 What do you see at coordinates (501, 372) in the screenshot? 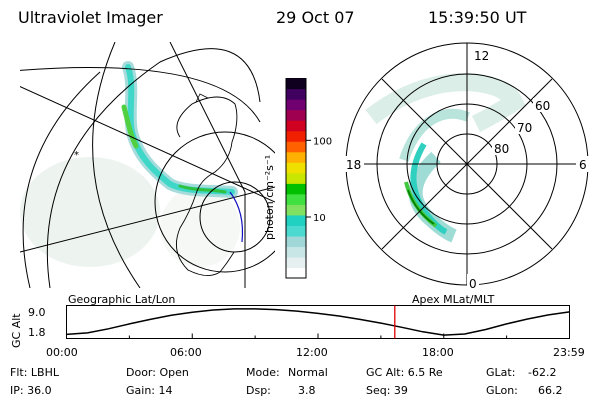
I see `glat-label: GLat:` at bounding box center [501, 372].